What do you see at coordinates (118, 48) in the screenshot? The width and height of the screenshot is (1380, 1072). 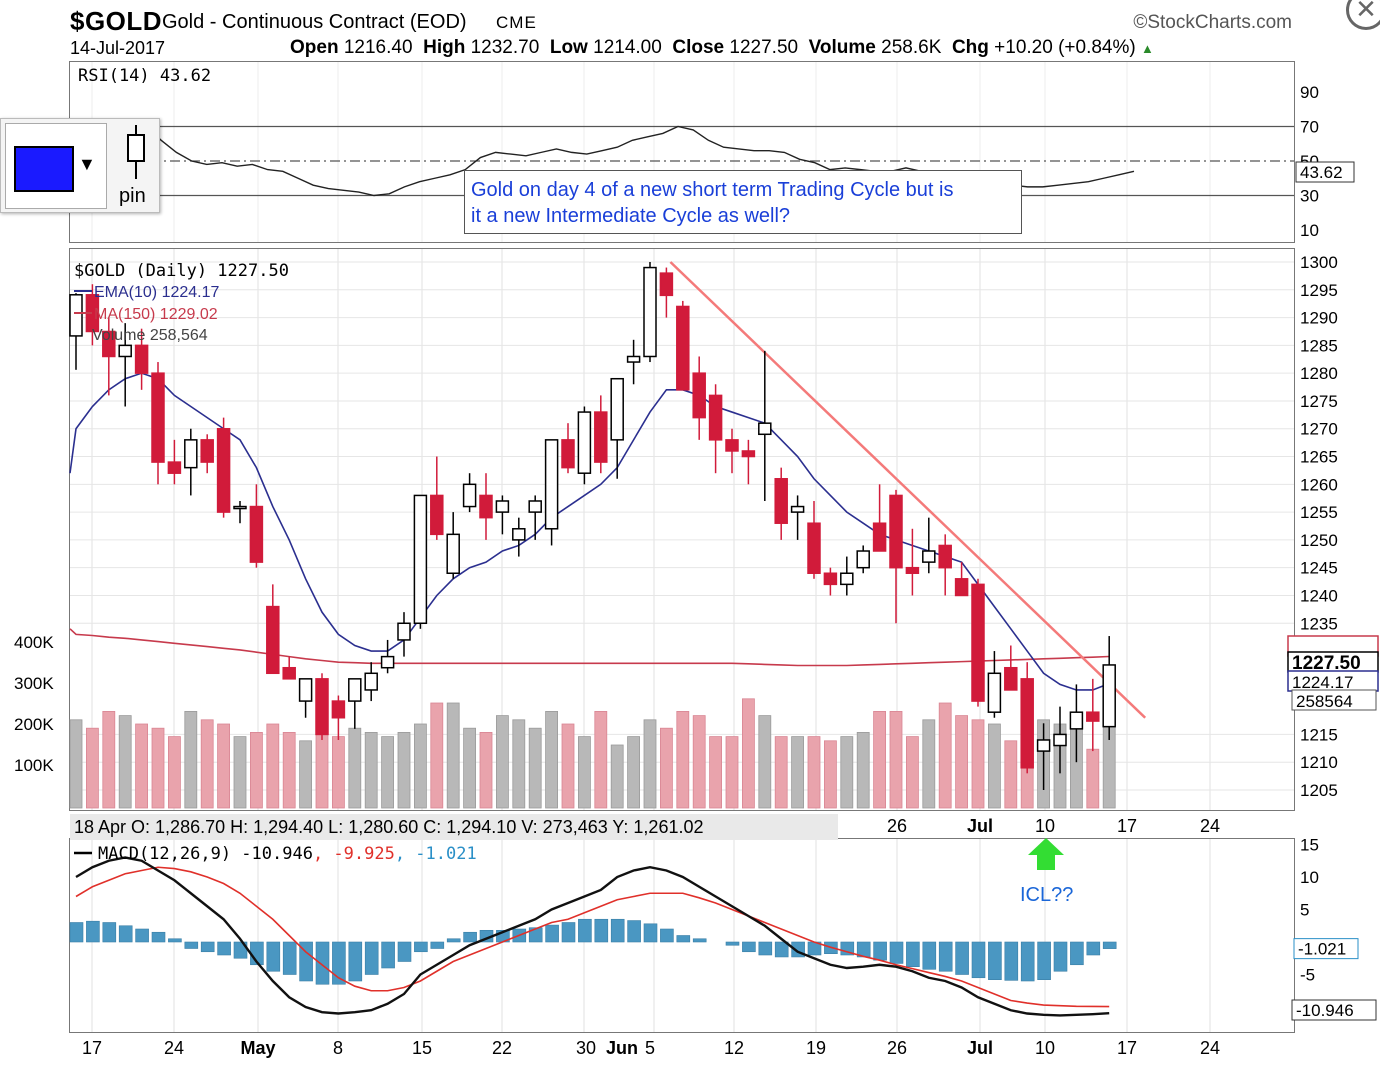 I see `date-label: 14-Jul-2017` at bounding box center [118, 48].